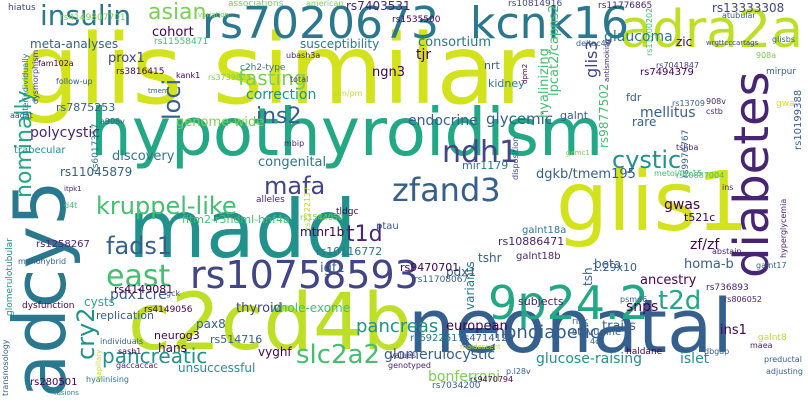 This screenshot has height=404, width=808. What do you see at coordinates (712, 30) in the screenshot?
I see `word-adra2a: adra2a` at bounding box center [712, 30].